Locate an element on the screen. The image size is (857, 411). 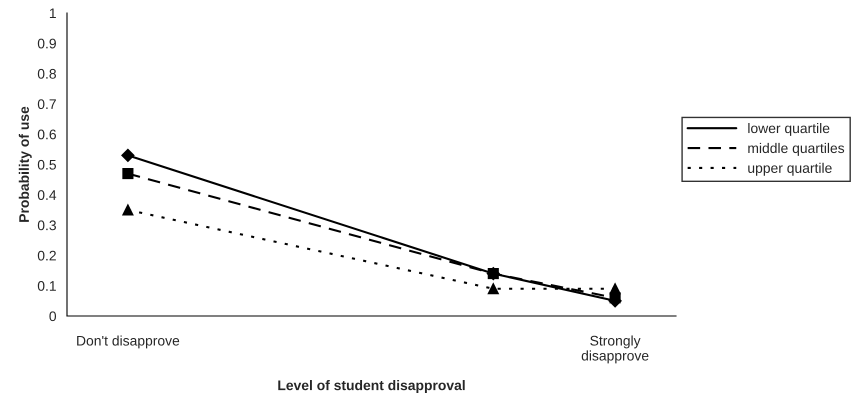
y-tick-label: 0.8 is located at coordinates (47, 73).